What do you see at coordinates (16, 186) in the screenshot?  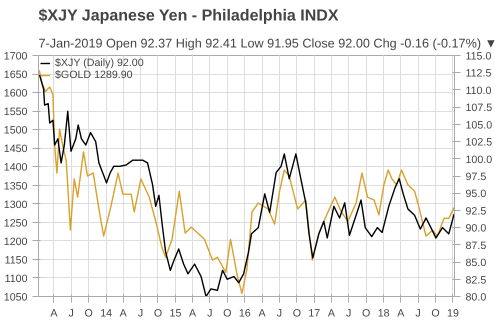 I see `y-tick-label: 1350` at bounding box center [16, 186].